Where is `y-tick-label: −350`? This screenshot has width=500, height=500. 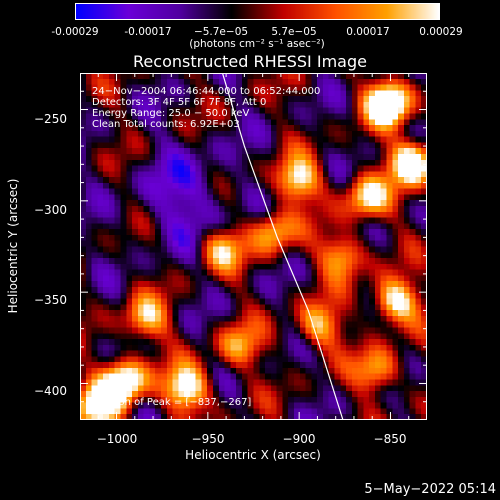 y-tick-label: −350 is located at coordinates (50, 300).